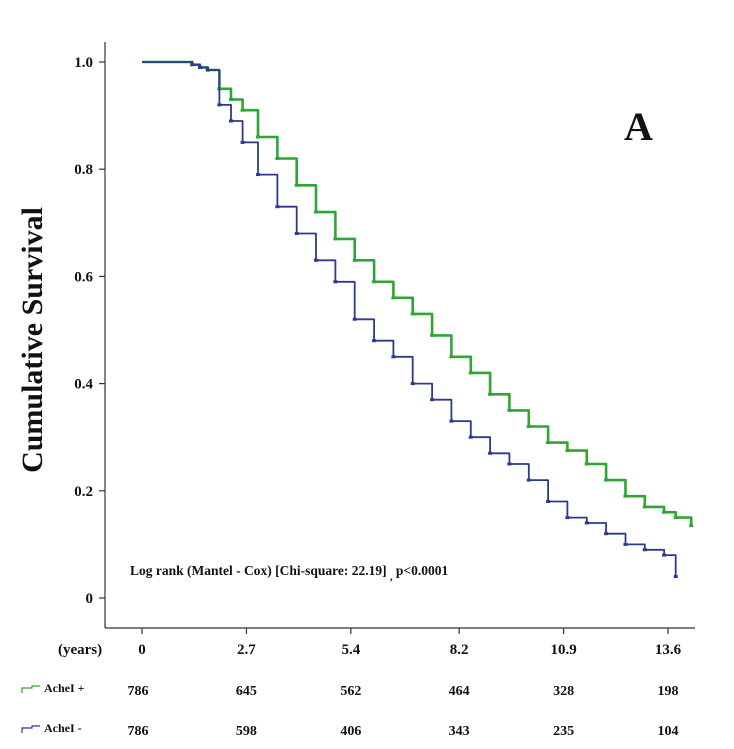 The width and height of the screenshot is (734, 749). What do you see at coordinates (63, 728) in the screenshot?
I see `risk-row-name: AcheI -` at bounding box center [63, 728].